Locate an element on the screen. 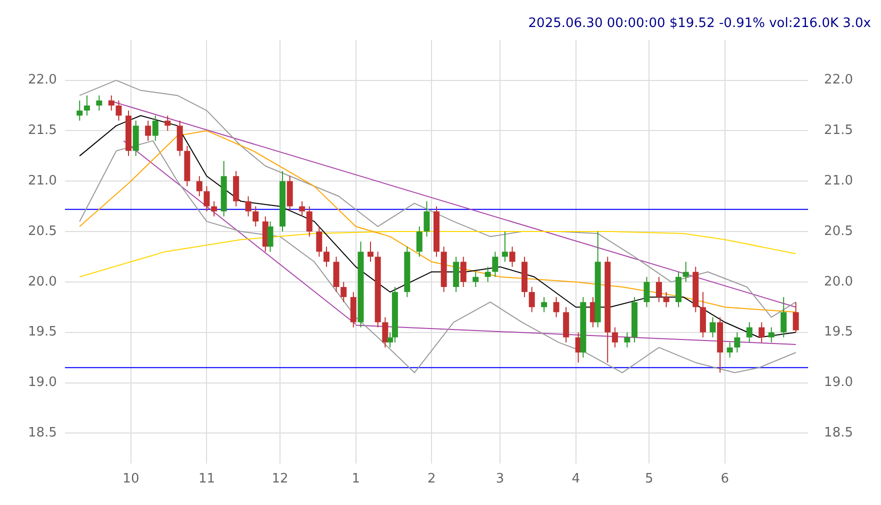 Image resolution: width=881 pixels, height=505 pixels. y2-tick-label: 22.0 is located at coordinates (839, 80).